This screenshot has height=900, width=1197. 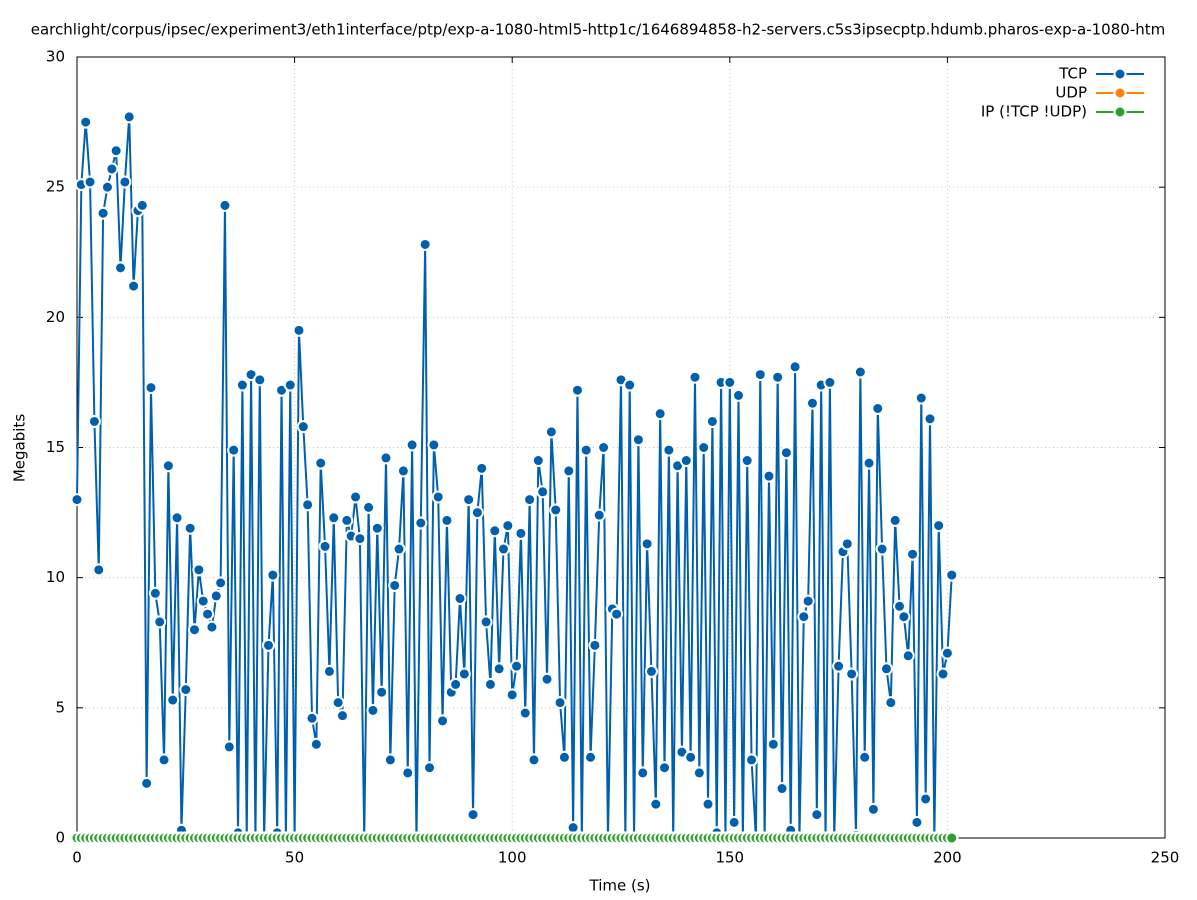 What do you see at coordinates (55, 577) in the screenshot?
I see `y-tick-label: 10` at bounding box center [55, 577].